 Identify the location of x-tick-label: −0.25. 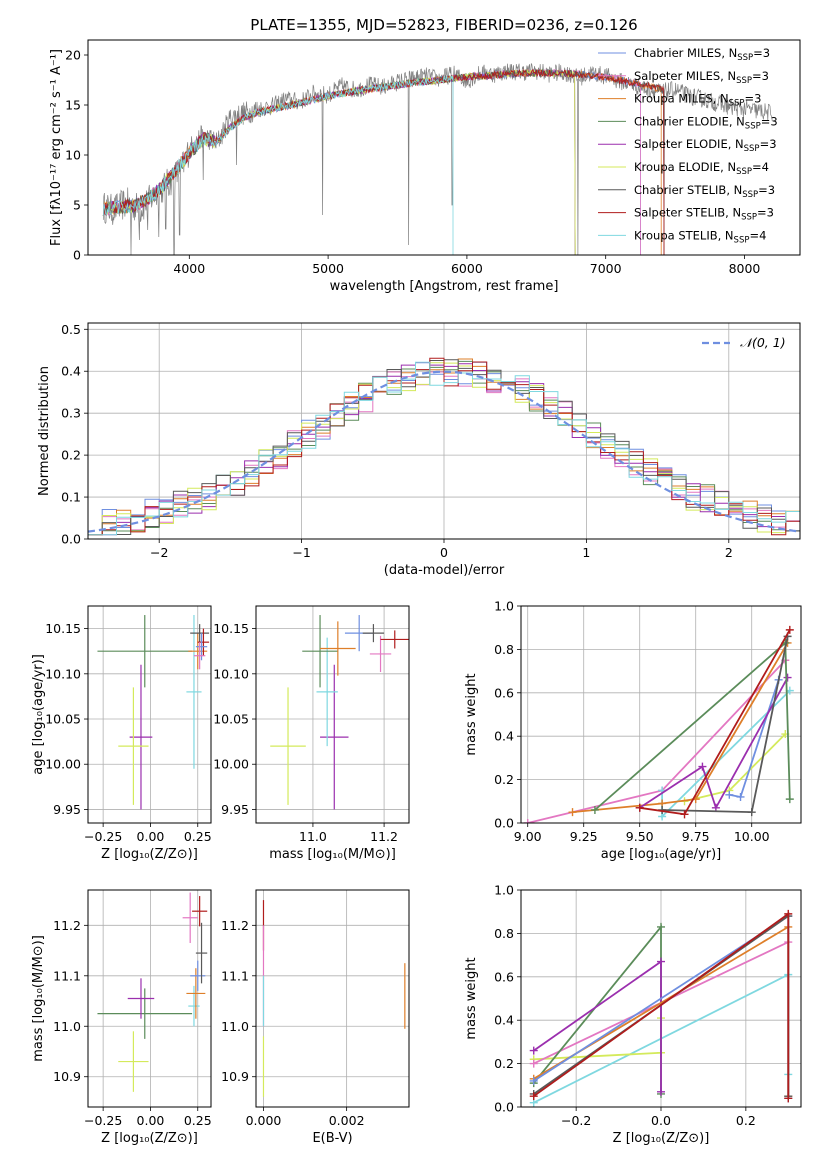
(103, 1120).